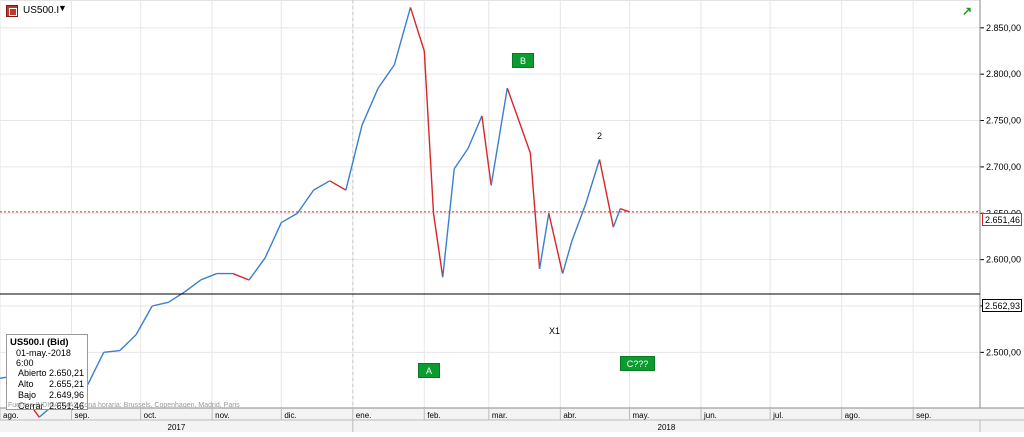 Image resolution: width=1024 pixels, height=437 pixels. Describe the element at coordinates (177, 427) in the screenshot. I see `year-label: 2017` at that location.